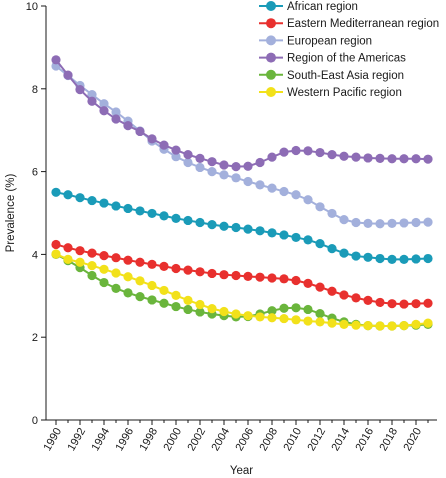 Image resolution: width=446 pixels, height=478 pixels. I want to click on legend-item: European region, so click(315, 41).